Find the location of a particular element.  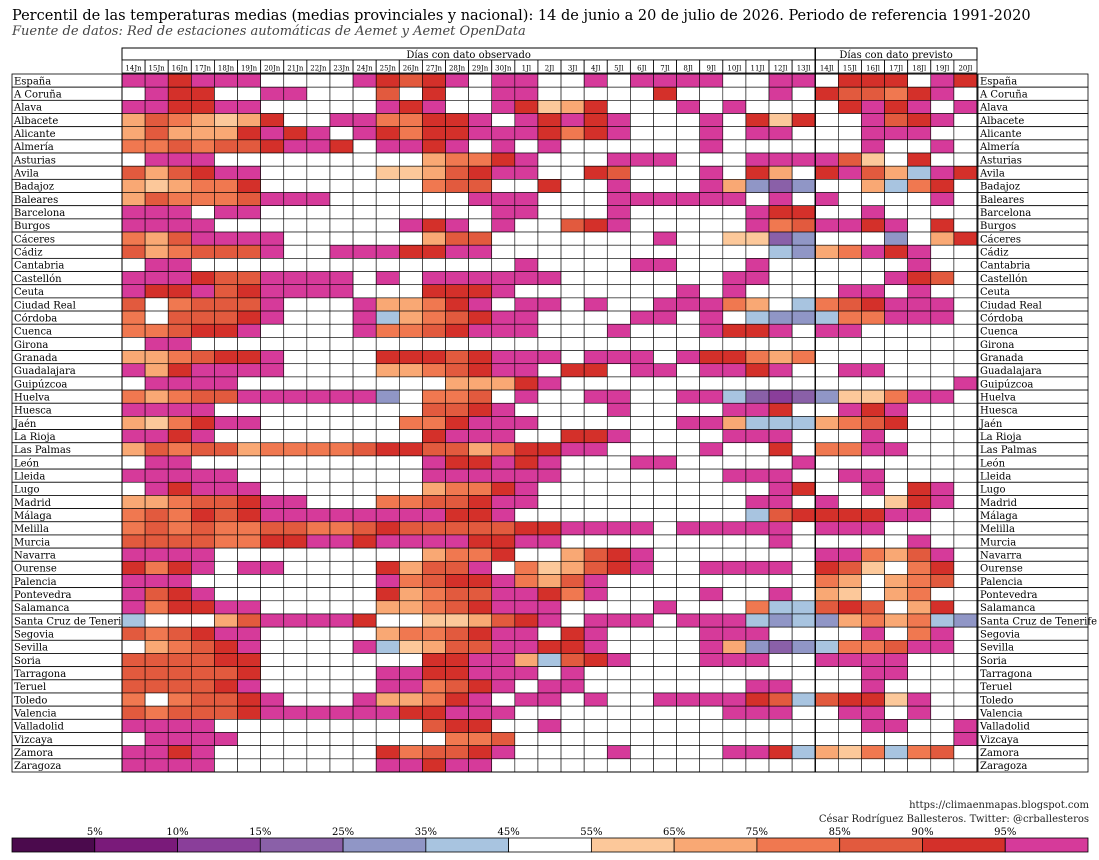

date-label: 20Jl is located at coordinates (965, 69).